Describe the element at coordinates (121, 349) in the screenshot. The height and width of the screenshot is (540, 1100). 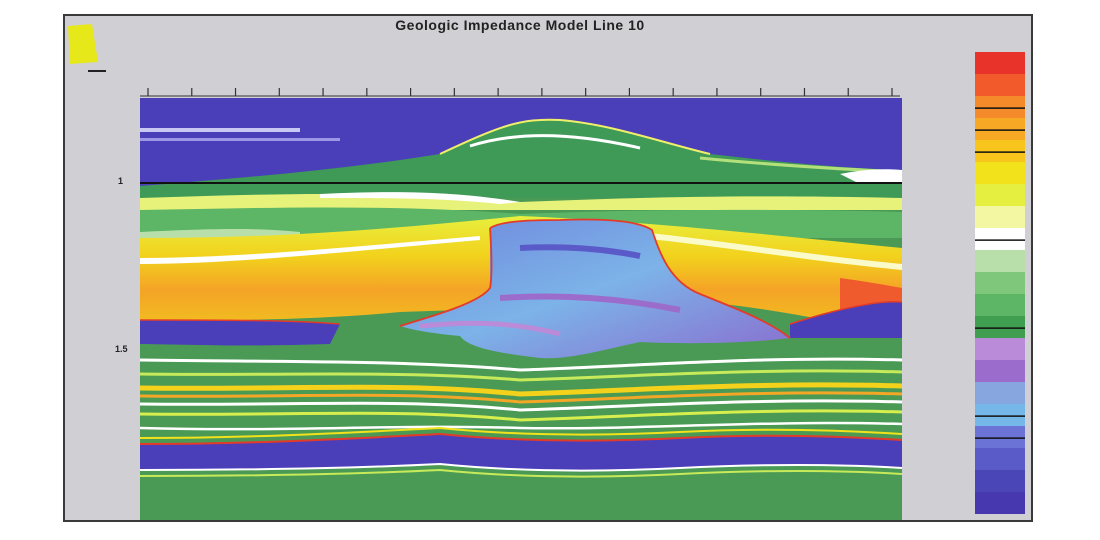
I see `y-tick-1-5: 1.5` at that location.